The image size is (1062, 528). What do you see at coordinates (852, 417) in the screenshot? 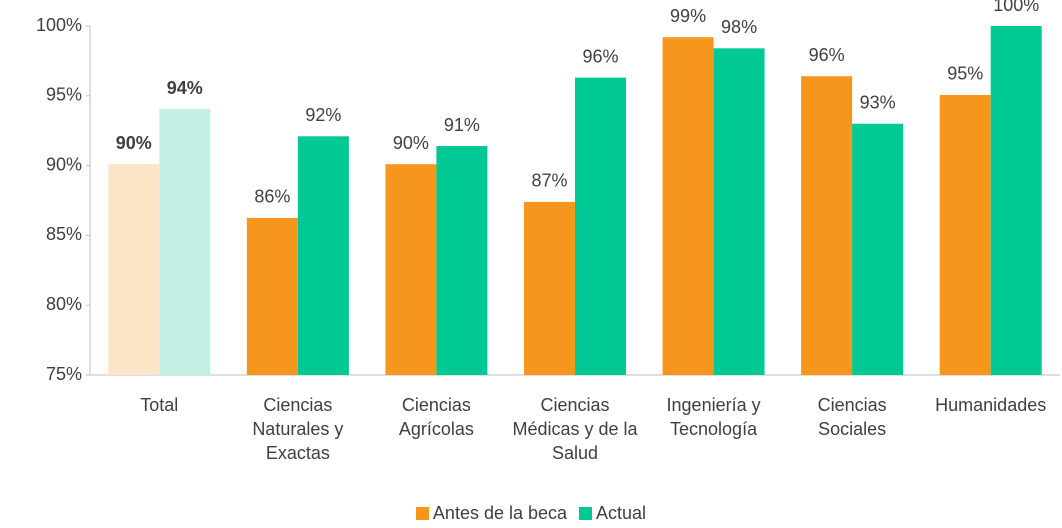
I see `x-tick-label: Ciencias Sociales` at bounding box center [852, 417].